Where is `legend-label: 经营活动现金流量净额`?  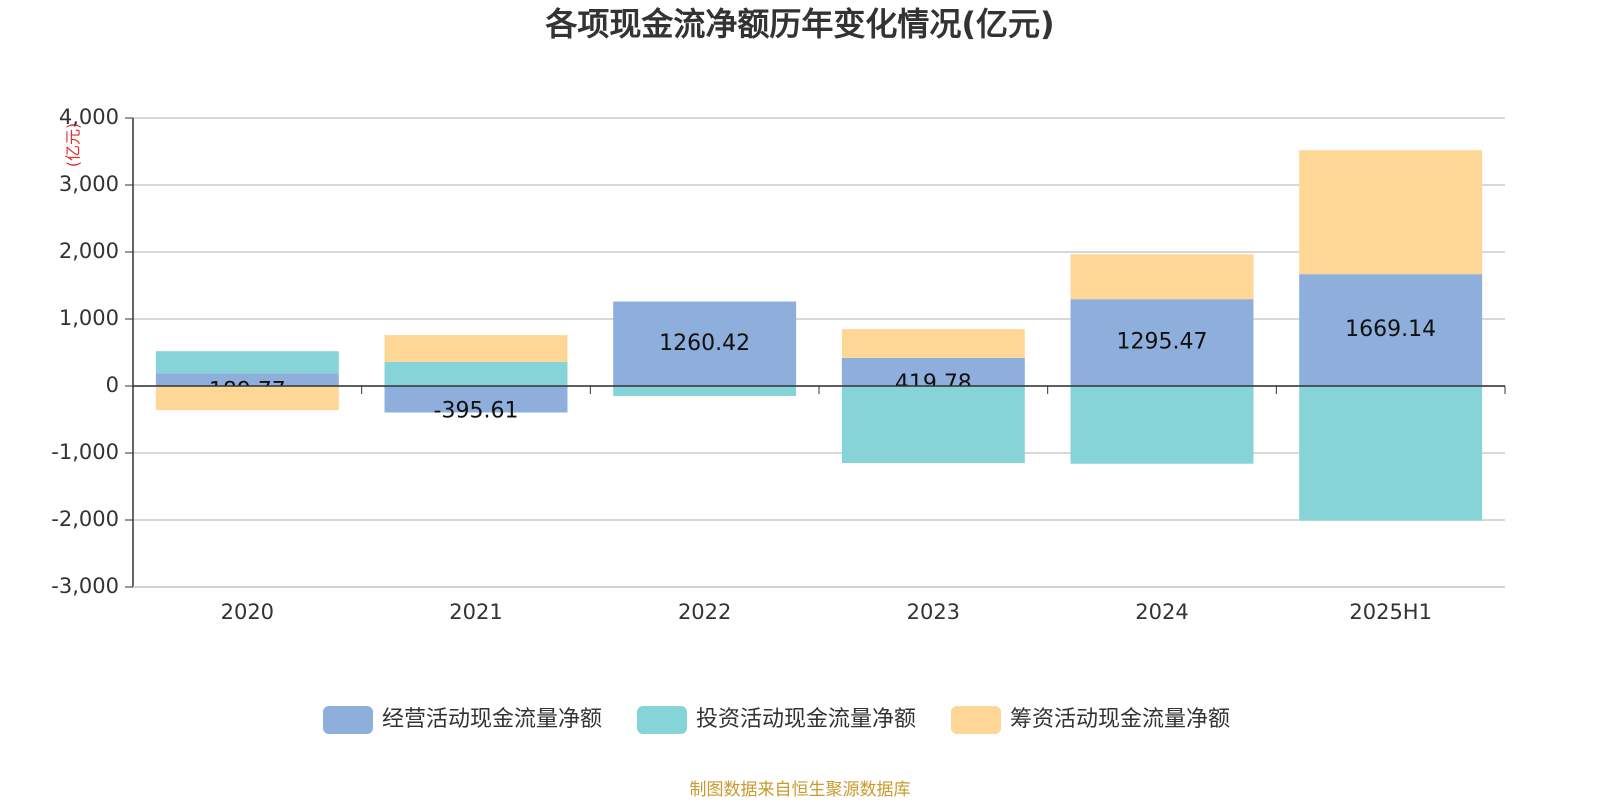 legend-label: 经营活动现金流量净额 is located at coordinates (492, 719).